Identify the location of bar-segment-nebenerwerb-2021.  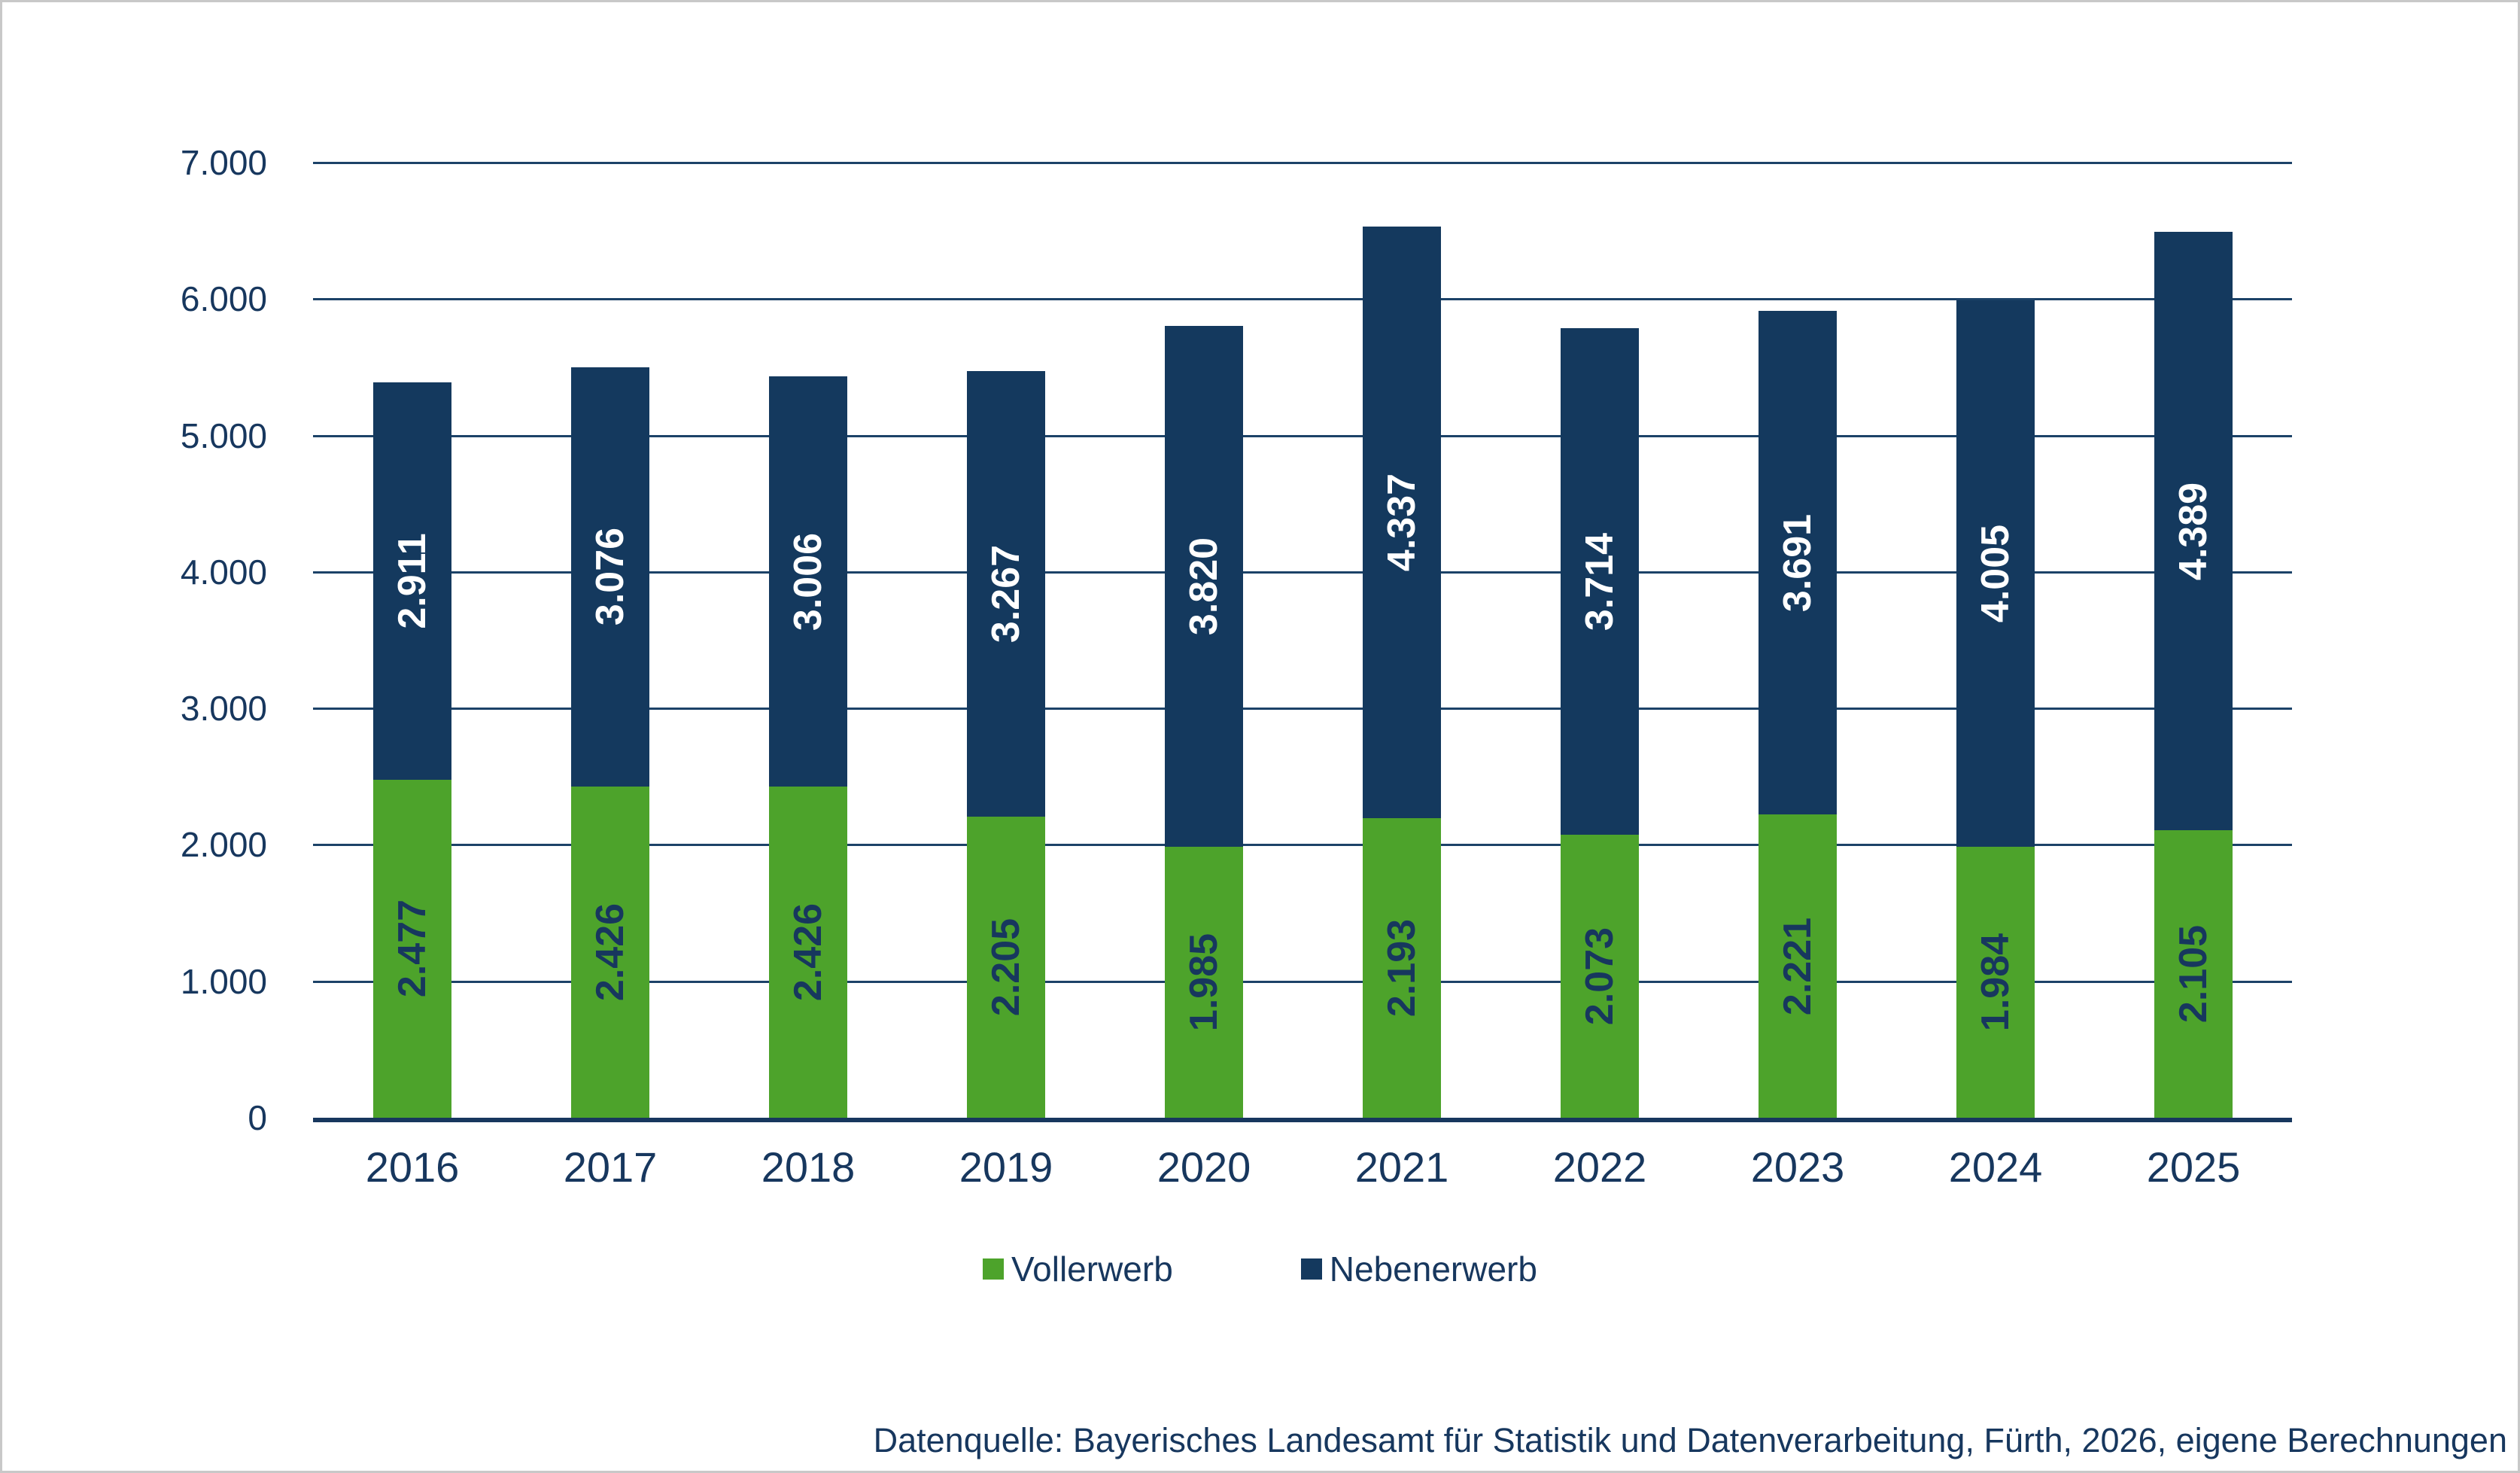
(1402, 523).